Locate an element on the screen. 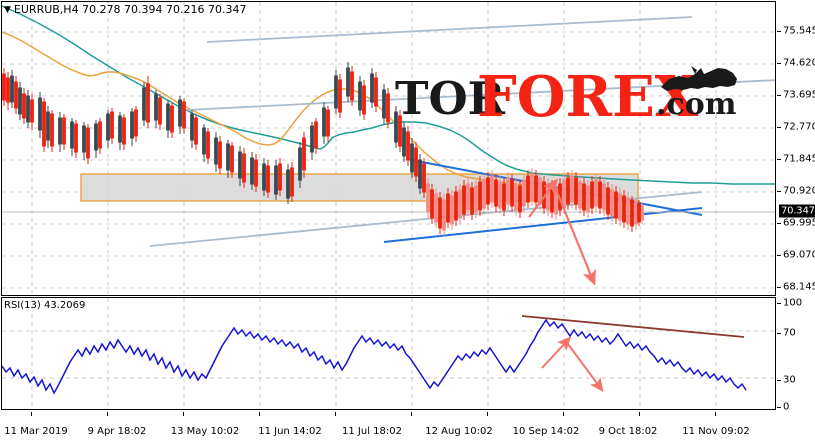 The height and width of the screenshot is (447, 815). price-axis-label: 75.545 is located at coordinates (799, 31).